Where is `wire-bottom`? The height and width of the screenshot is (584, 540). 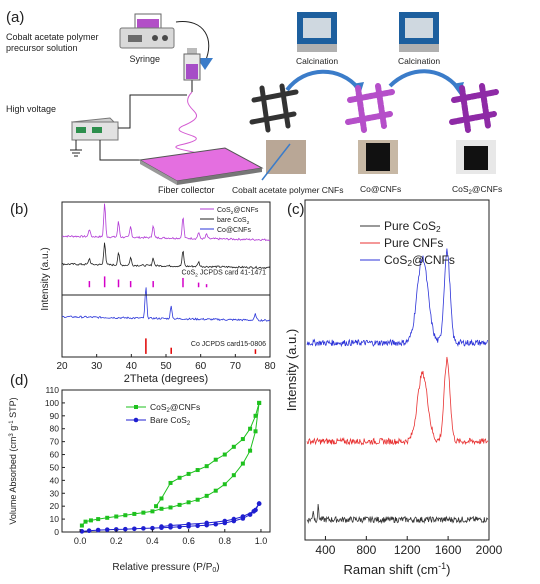 wire-bottom is located at coordinates (122, 150).